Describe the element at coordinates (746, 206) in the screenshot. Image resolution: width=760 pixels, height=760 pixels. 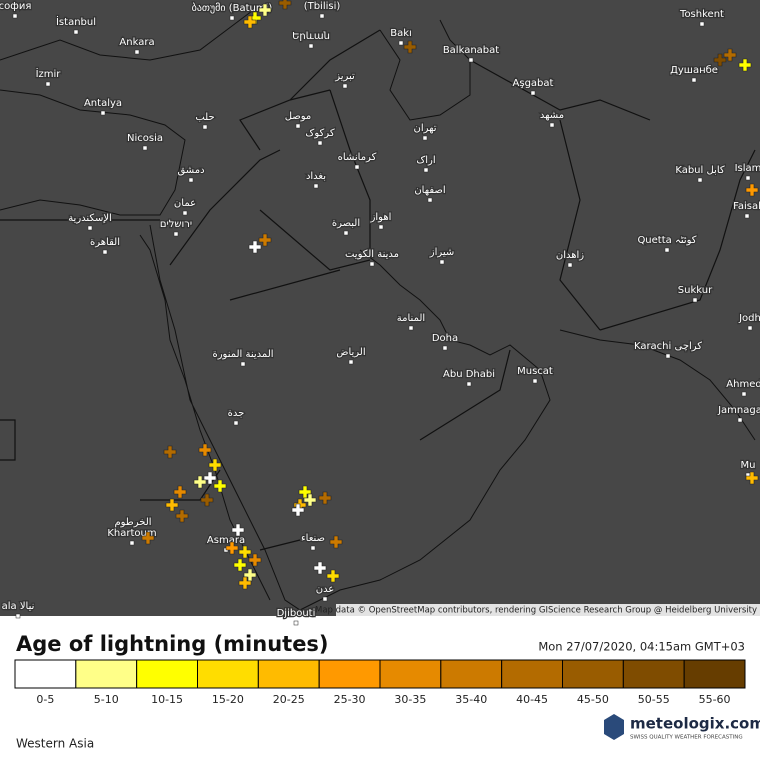
I see `place-label: Faisal` at that location.